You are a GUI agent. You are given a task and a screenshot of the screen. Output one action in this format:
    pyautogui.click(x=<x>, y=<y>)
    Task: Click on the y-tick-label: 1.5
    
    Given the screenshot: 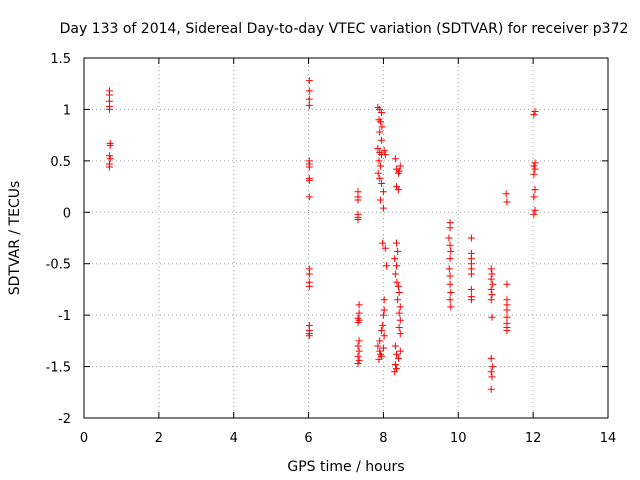 What is the action you would take?
    pyautogui.click(x=60, y=59)
    